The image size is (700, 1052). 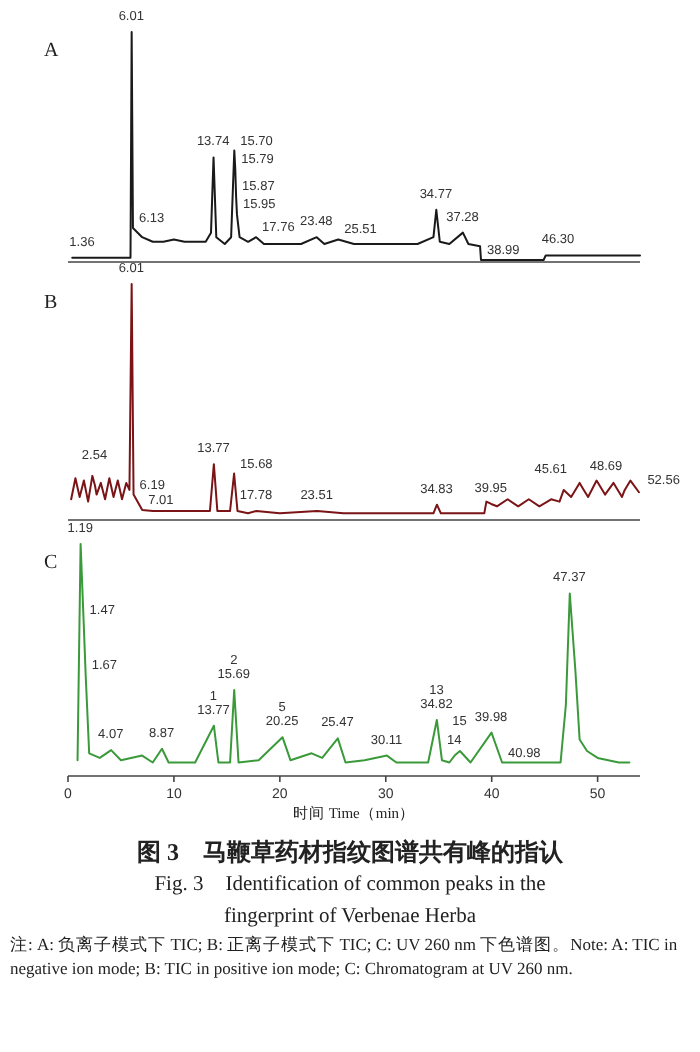 I want to click on chart-title: C, so click(x=51, y=563).